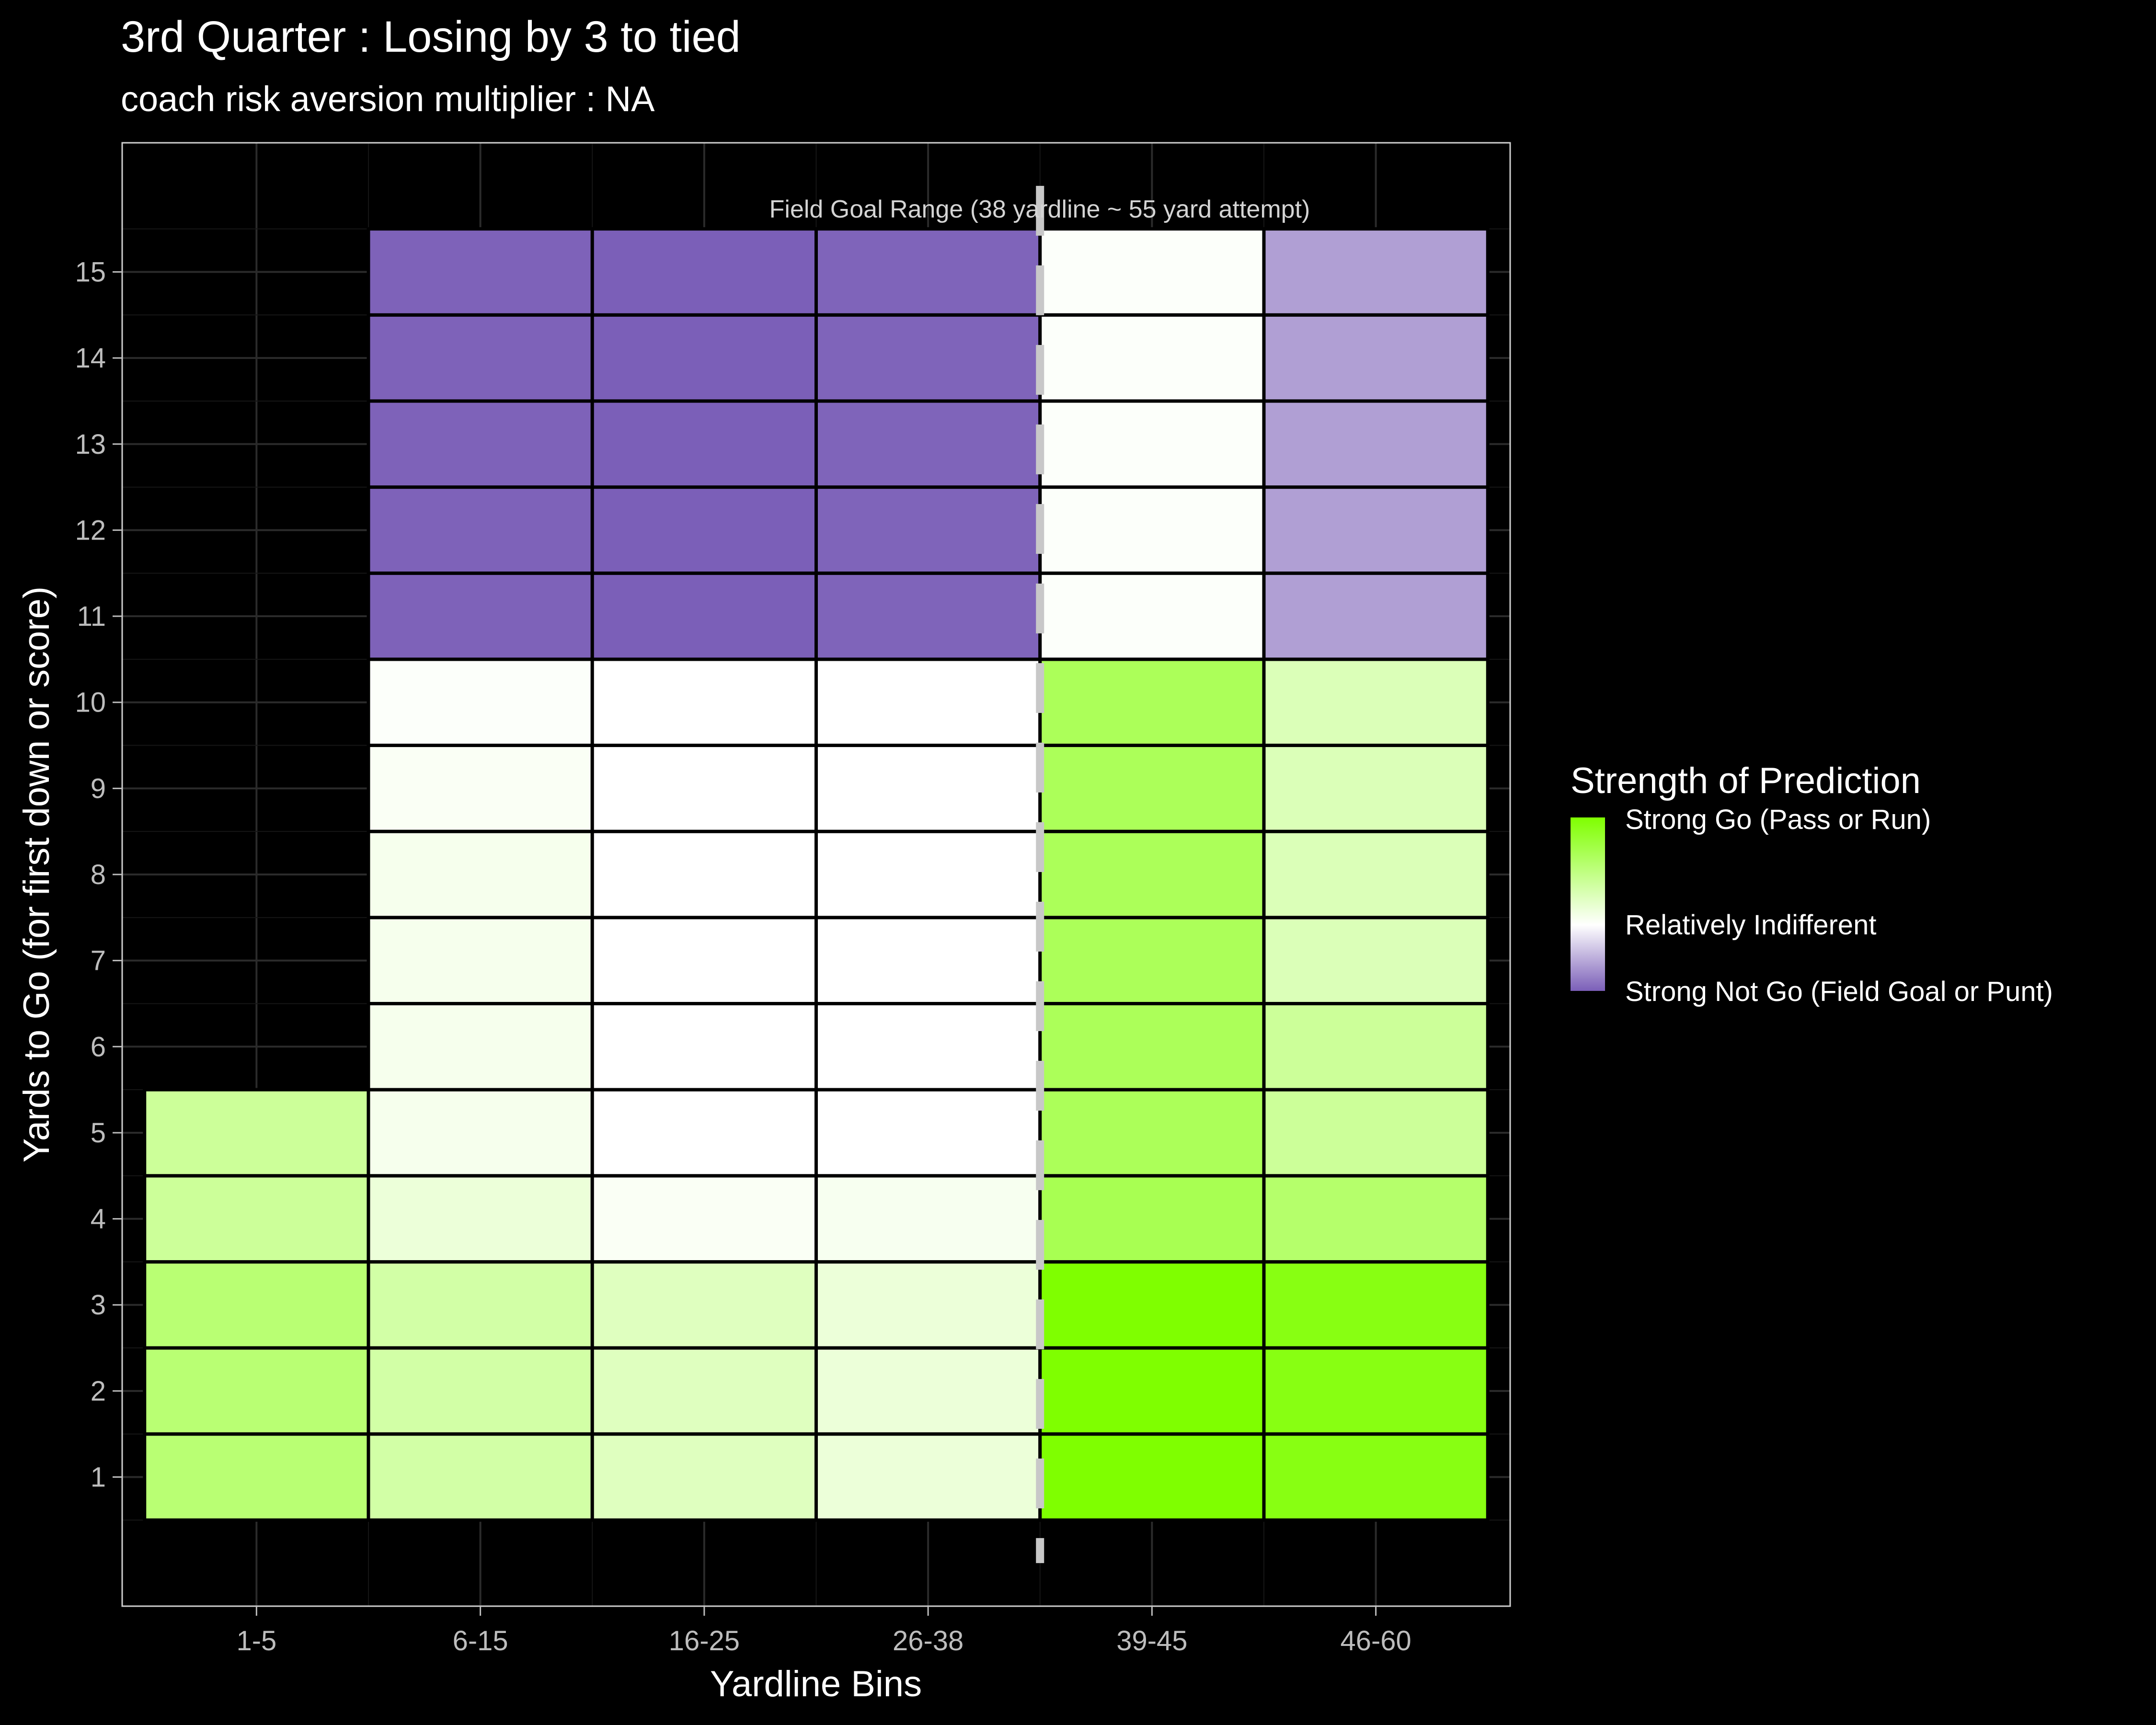 The image size is (2156, 1725). What do you see at coordinates (431, 36) in the screenshot?
I see `chart-title: 3rd Quarter : Losing by 3 to tied` at bounding box center [431, 36].